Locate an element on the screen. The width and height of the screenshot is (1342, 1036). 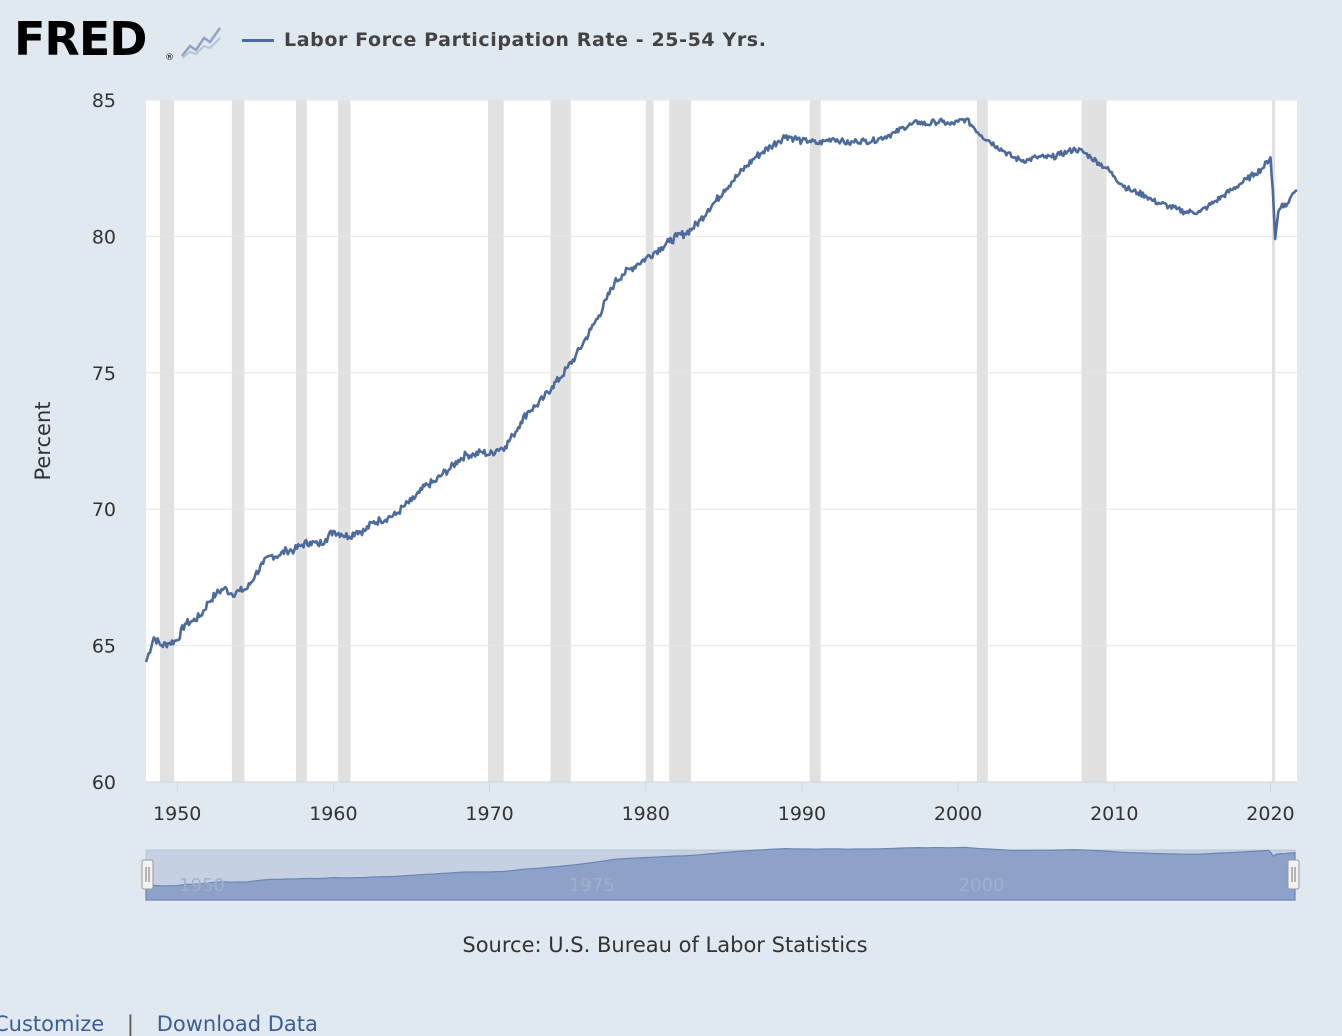
fred-logo: FRED is located at coordinates (80, 39).